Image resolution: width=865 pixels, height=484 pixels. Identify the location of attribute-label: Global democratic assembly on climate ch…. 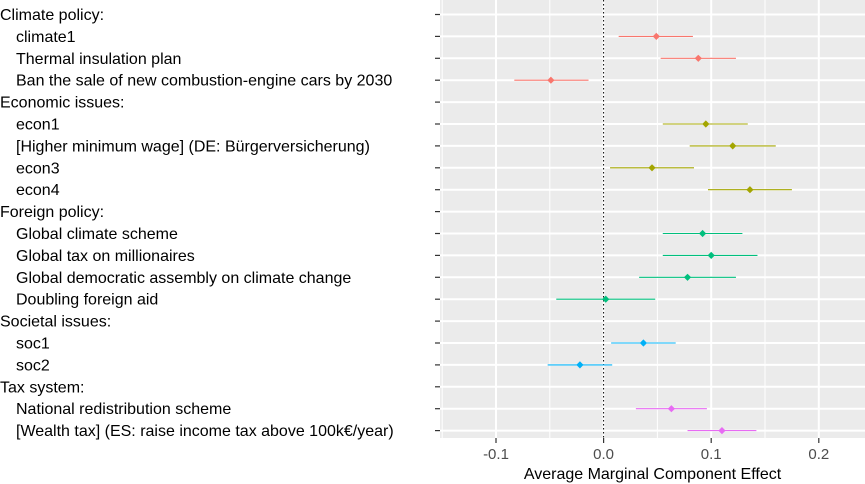
(183, 278).